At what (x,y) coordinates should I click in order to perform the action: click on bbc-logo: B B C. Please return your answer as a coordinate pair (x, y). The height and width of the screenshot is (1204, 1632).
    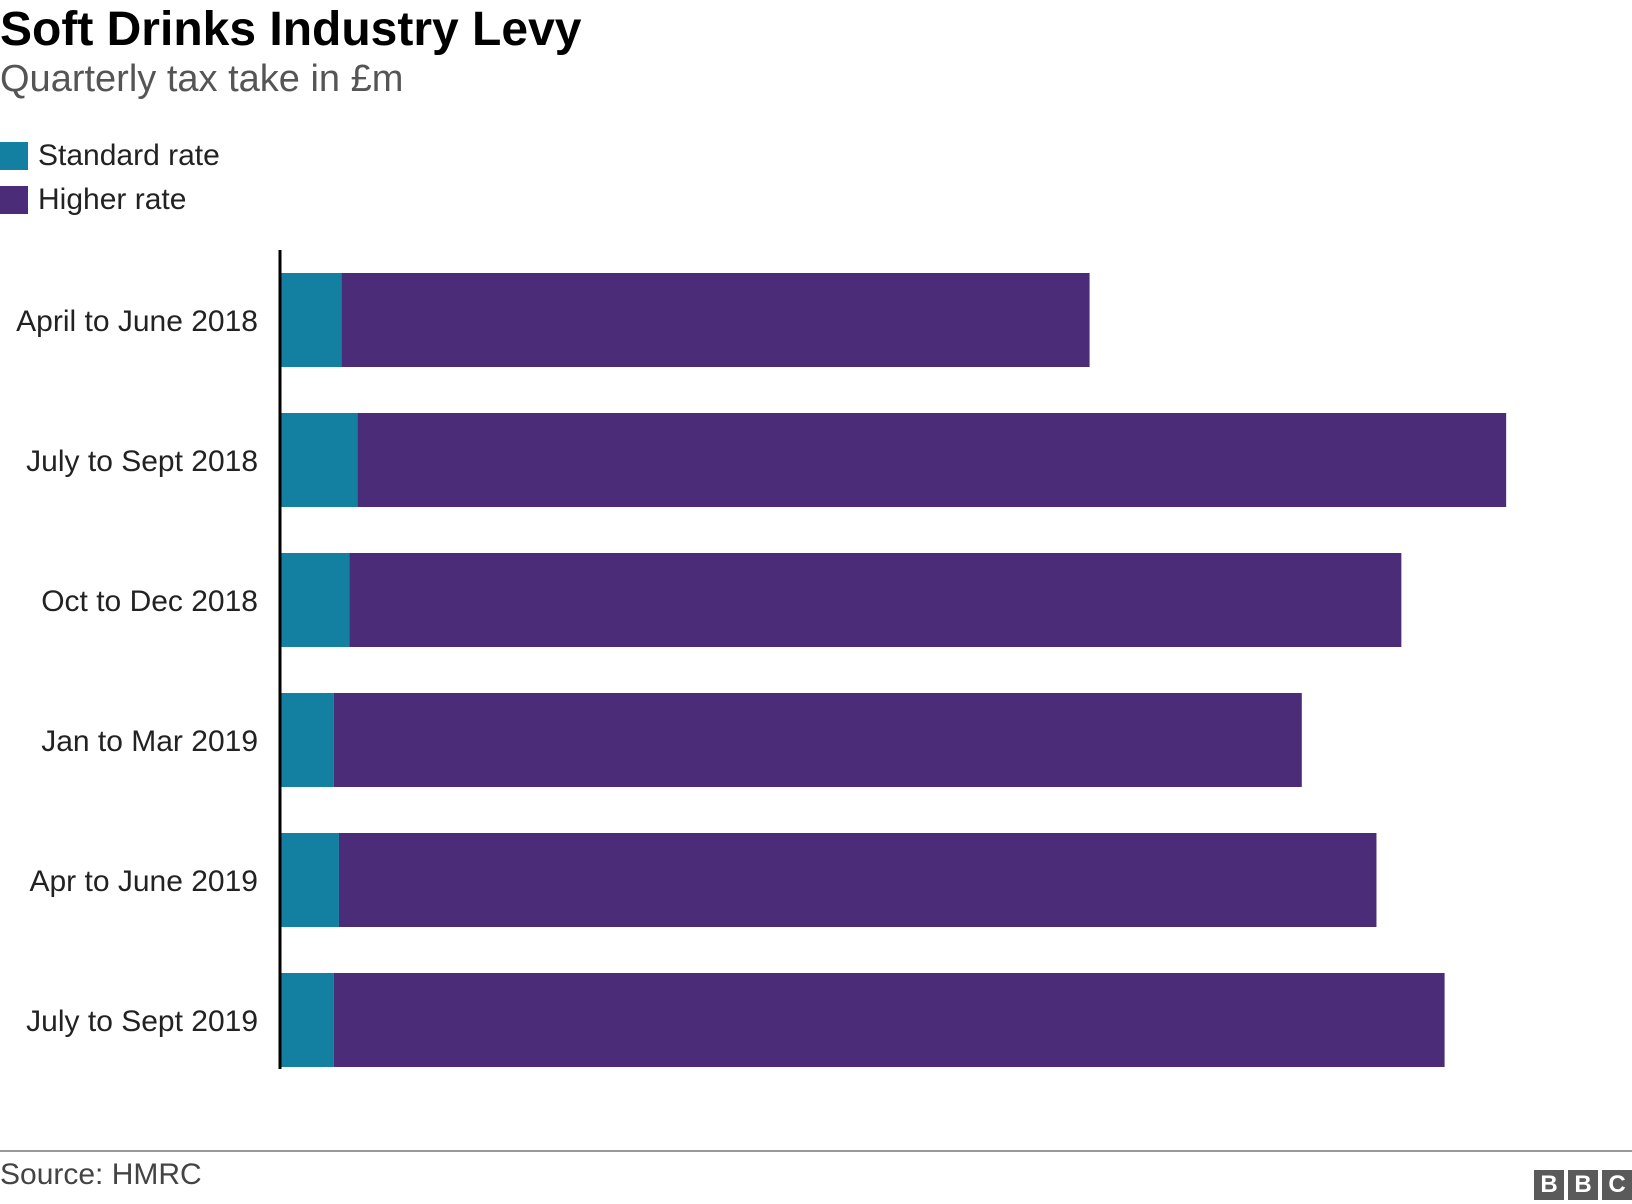
    Looking at the image, I should click on (1583, 1185).